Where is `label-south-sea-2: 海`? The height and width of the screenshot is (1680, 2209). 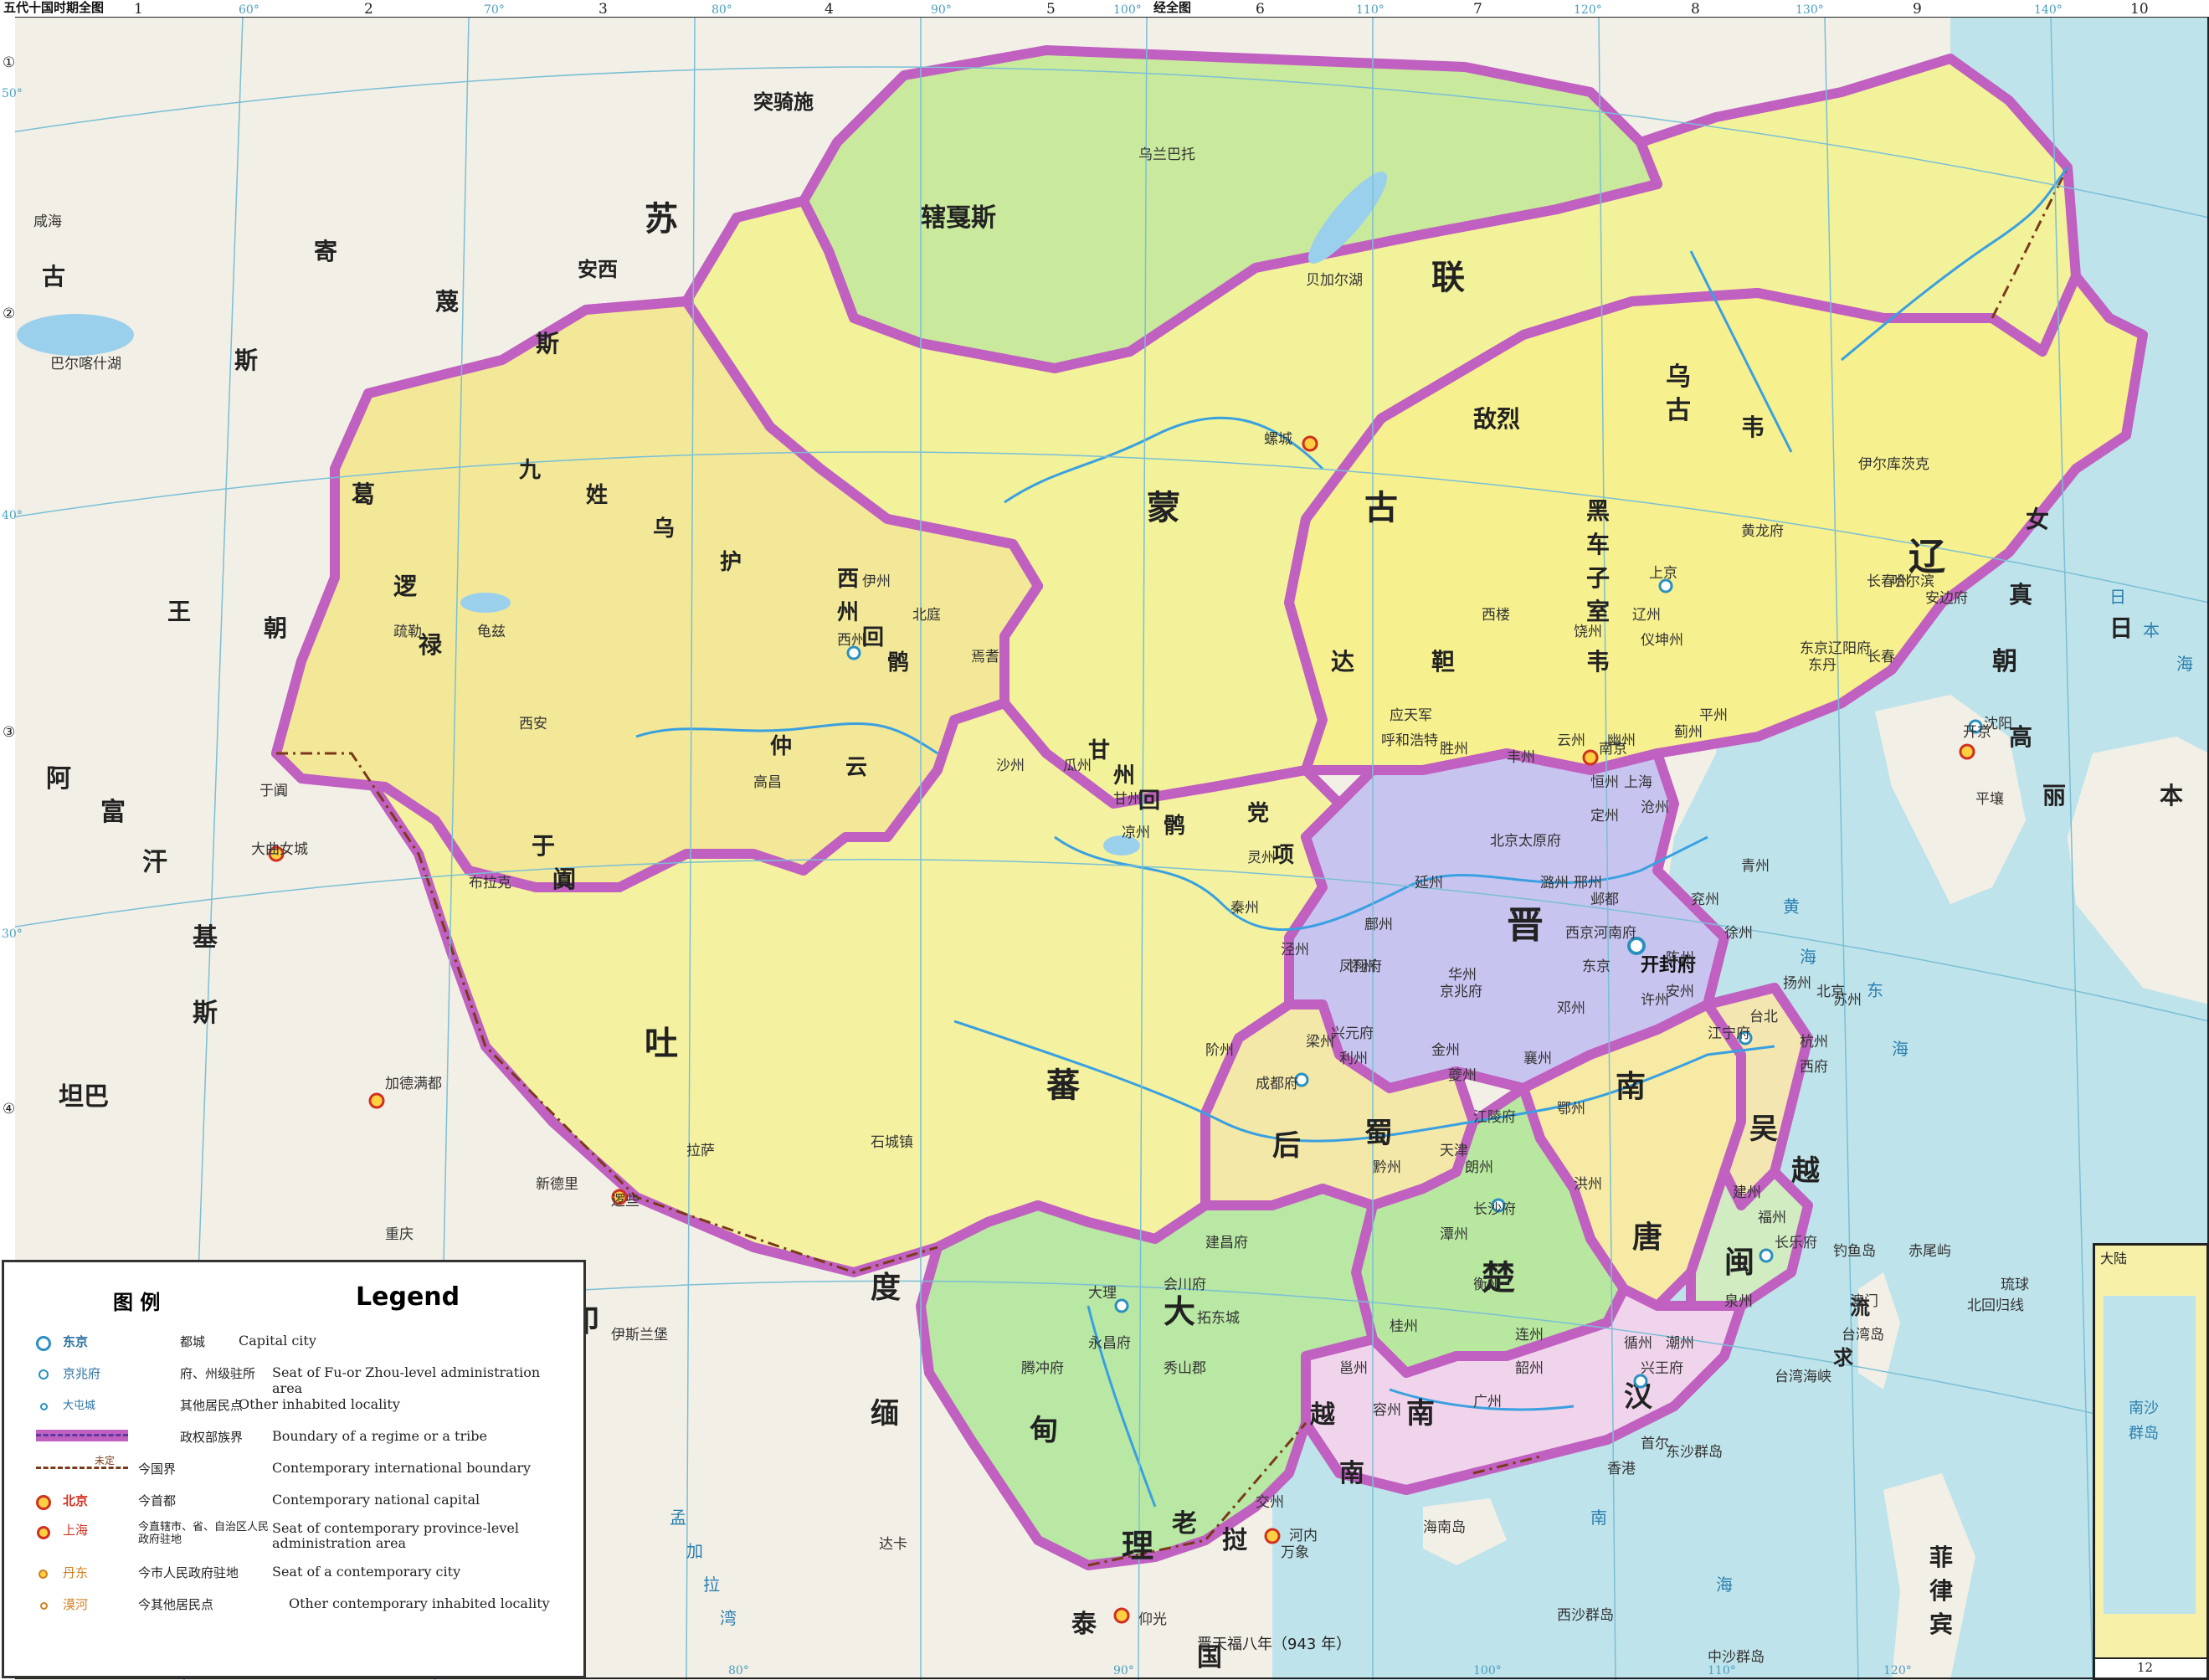
label-south-sea-2: 海 is located at coordinates (1724, 1585).